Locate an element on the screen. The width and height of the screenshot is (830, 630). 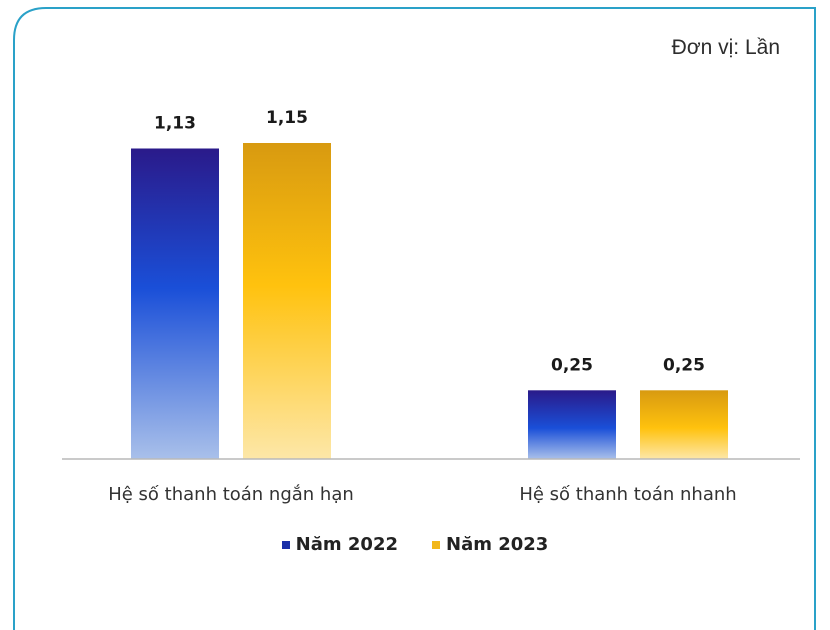
data-label-2022-cat2: 0,25 is located at coordinates (572, 365).